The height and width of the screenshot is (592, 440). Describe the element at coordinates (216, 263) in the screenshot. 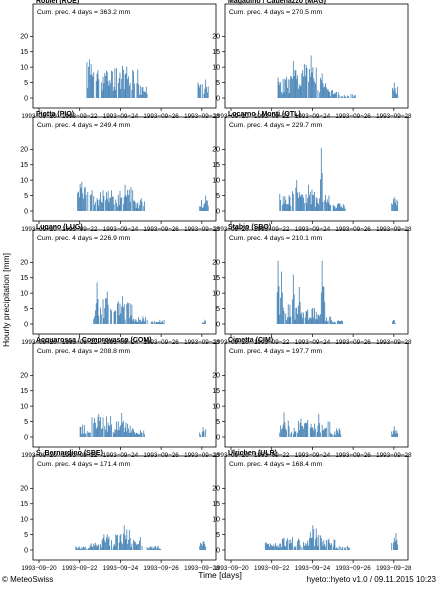

I see `y-tick-label: 20` at that location.